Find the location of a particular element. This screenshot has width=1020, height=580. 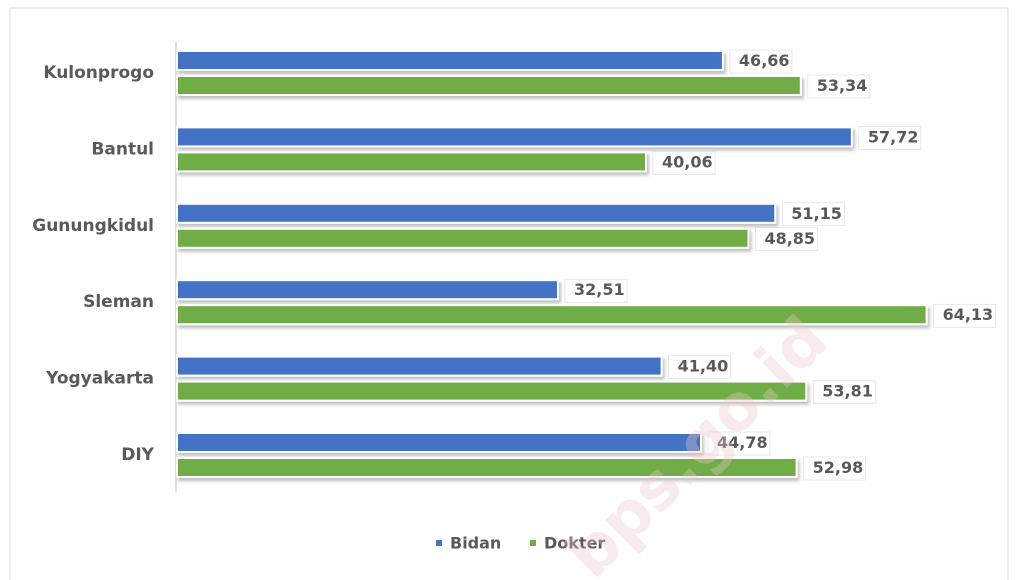

category-label: Yogyakarta is located at coordinates (99, 379).